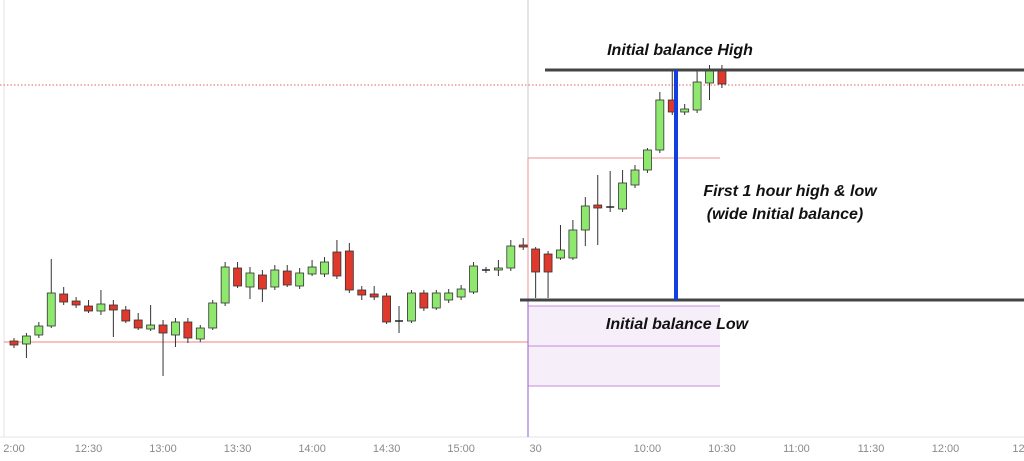  I want to click on x-tick-label: 15:00, so click(461, 449).